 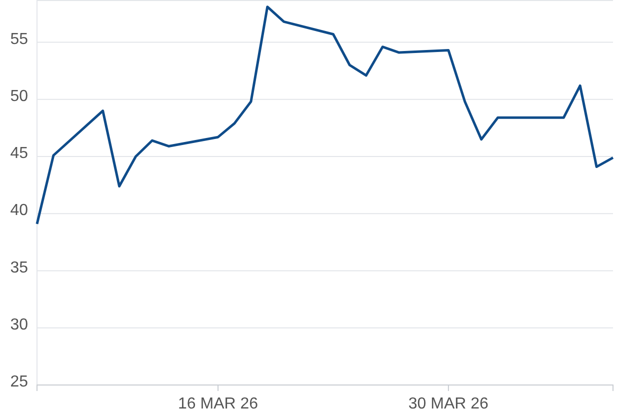 I want to click on y-tick-label: 55, so click(x=19, y=39).